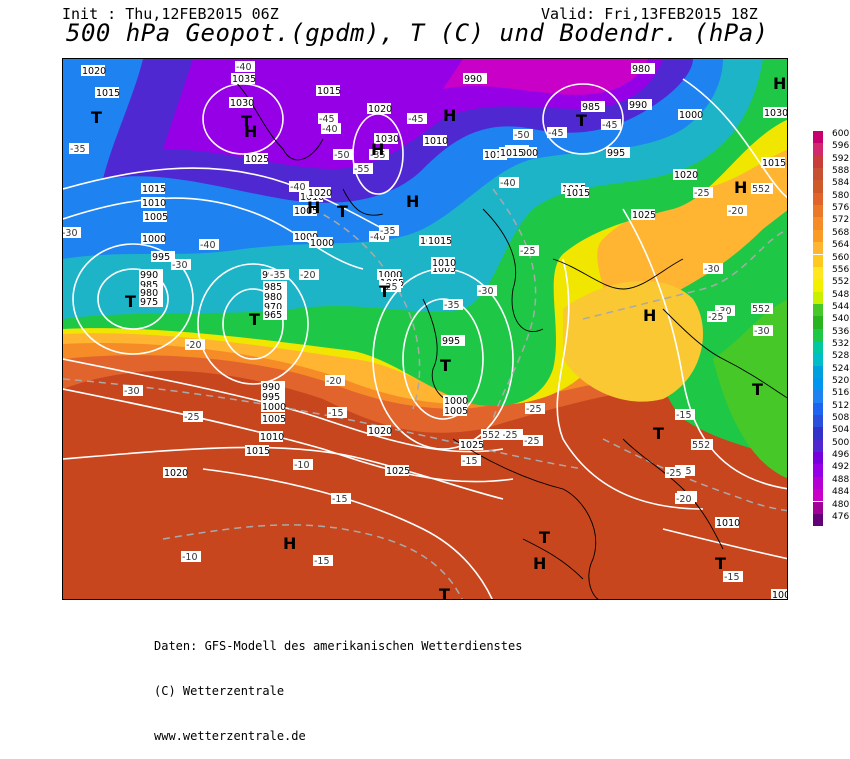 The height and width of the screenshot is (759, 850). Describe the element at coordinates (841, 282) in the screenshot. I see `legend-label: 552` at that location.